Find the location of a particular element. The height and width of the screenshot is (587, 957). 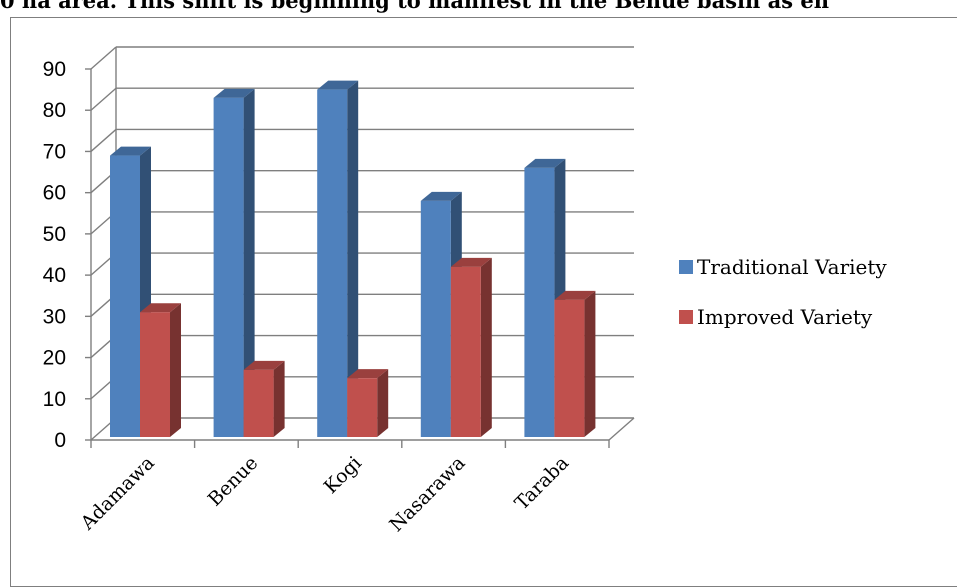

y-tick-label: 50 is located at coordinates (54, 234).